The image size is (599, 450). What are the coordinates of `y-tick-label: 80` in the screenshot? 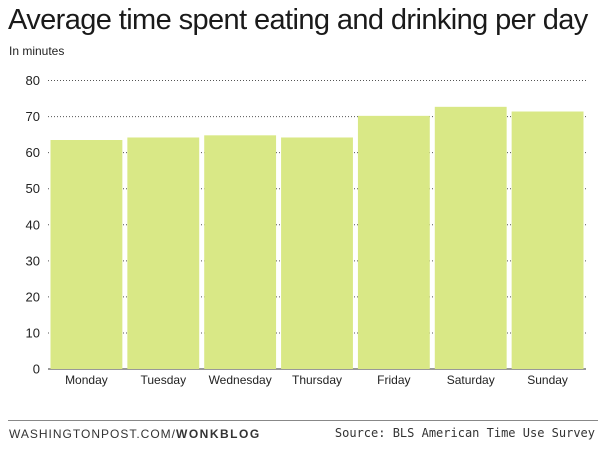 It's located at (33, 80).